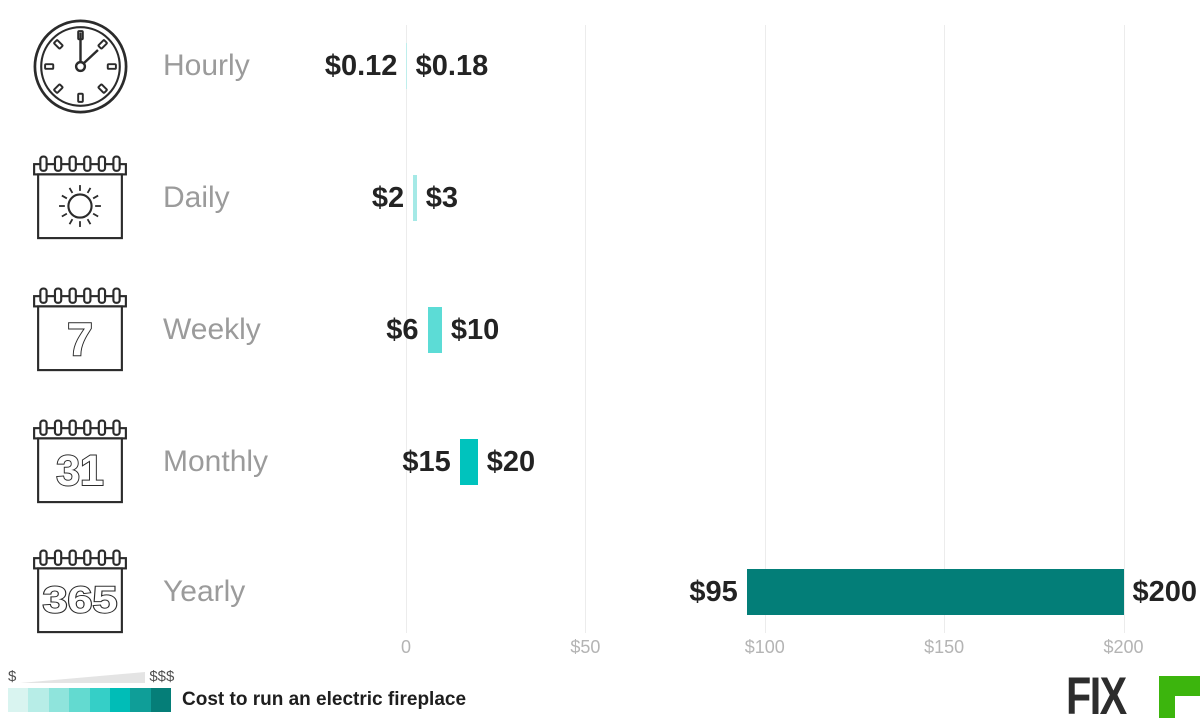 This screenshot has height=724, width=1200. What do you see at coordinates (452, 66) in the screenshot?
I see `bar-max-value: $0.18` at bounding box center [452, 66].